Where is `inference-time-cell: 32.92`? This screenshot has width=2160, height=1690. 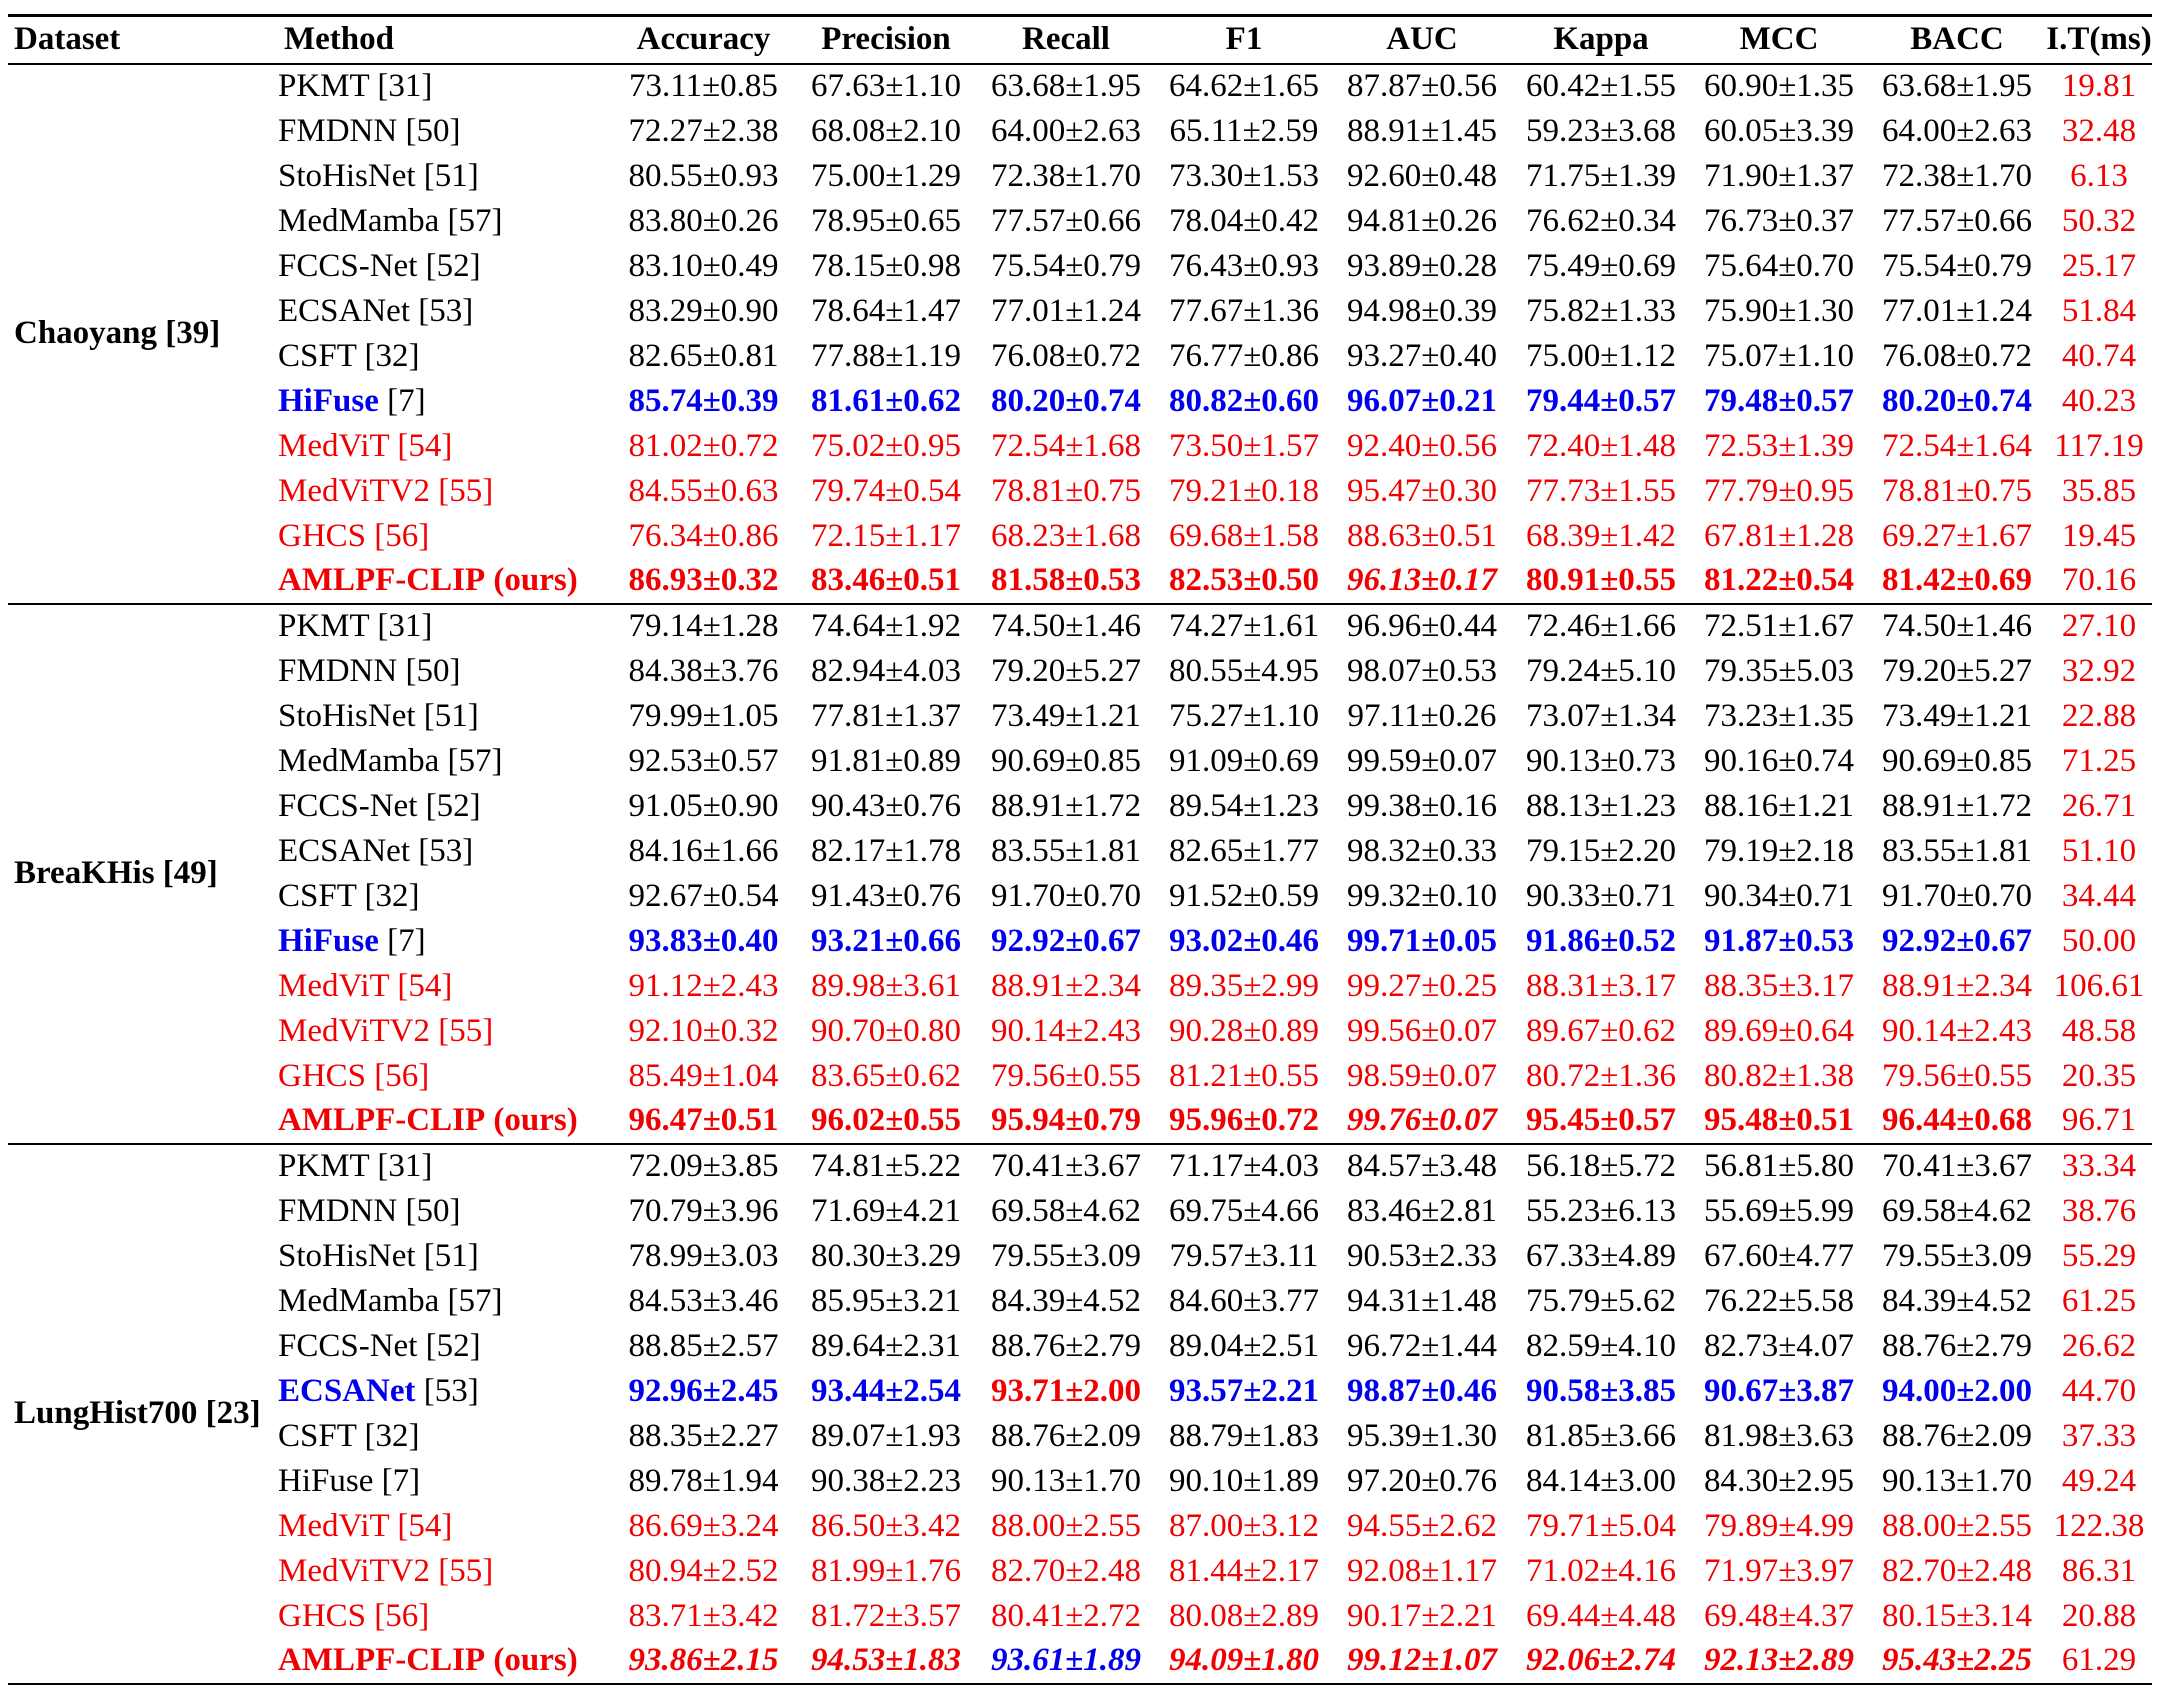 inference-time-cell: 32.92 is located at coordinates (2099, 670).